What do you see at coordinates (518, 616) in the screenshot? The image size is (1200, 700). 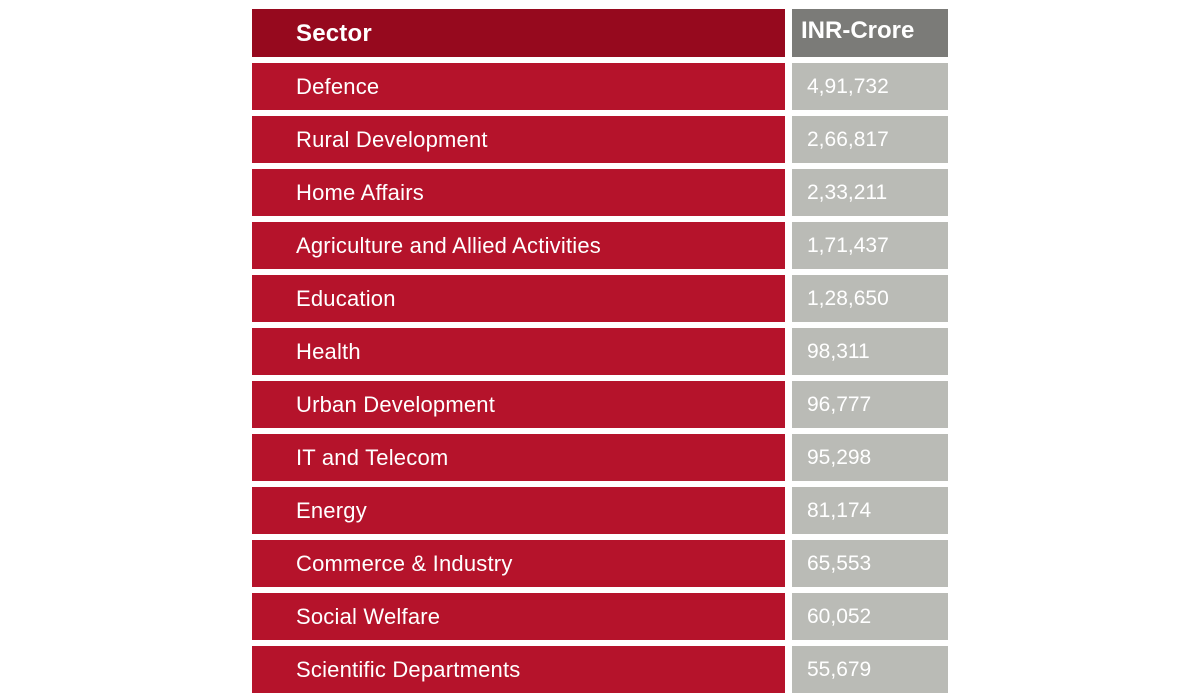 I see `sector-cell: Social Welfare` at bounding box center [518, 616].